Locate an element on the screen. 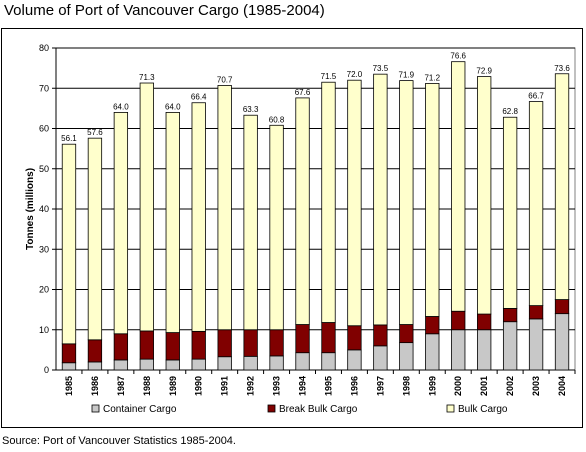 Image resolution: width=586 pixels, height=452 pixels. x-tick-label: 1991 is located at coordinates (225, 386).